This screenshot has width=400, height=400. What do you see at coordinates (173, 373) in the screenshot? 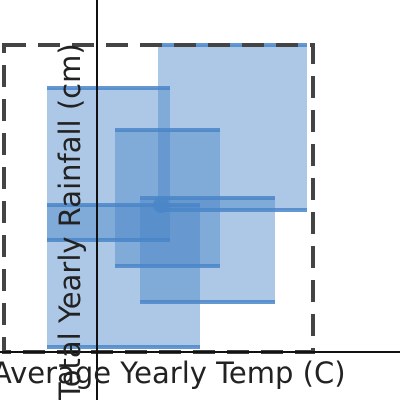
I see `x-axis-label: Average Yearly Temp (C)` at bounding box center [173, 373].